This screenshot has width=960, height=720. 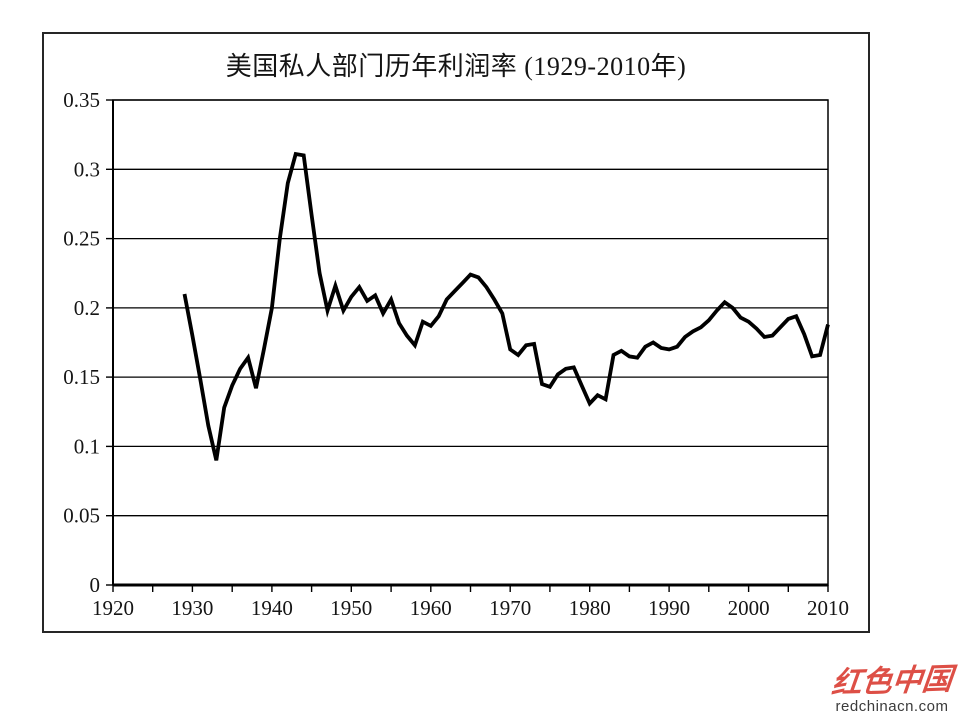 I want to click on y-tick-label: 0.3, so click(x=87, y=169).